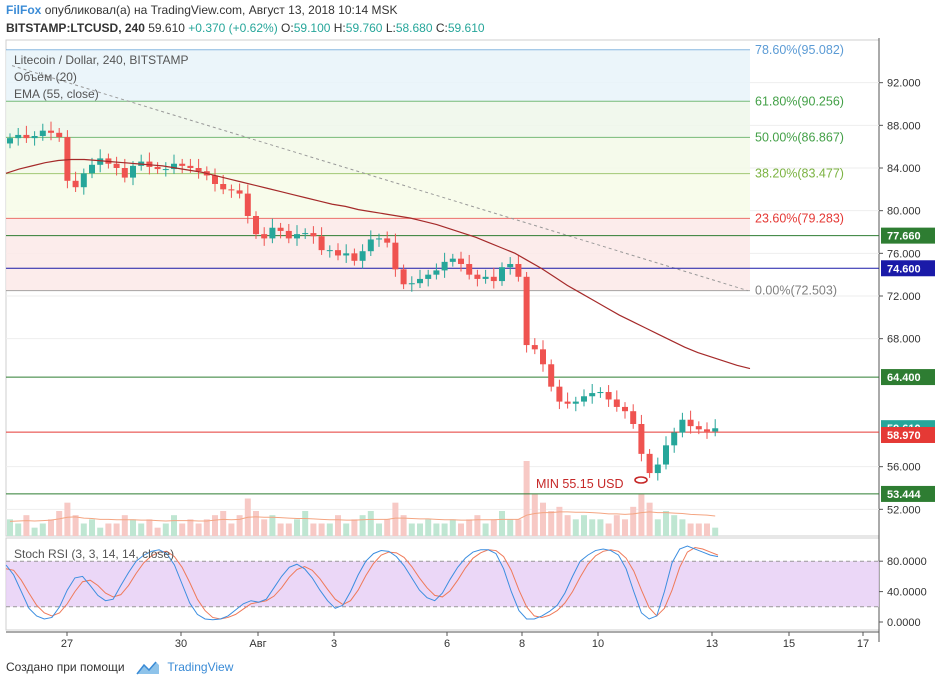  Describe the element at coordinates (580, 484) in the screenshot. I see `min-annotation: MIN 55.15 USD` at that location.